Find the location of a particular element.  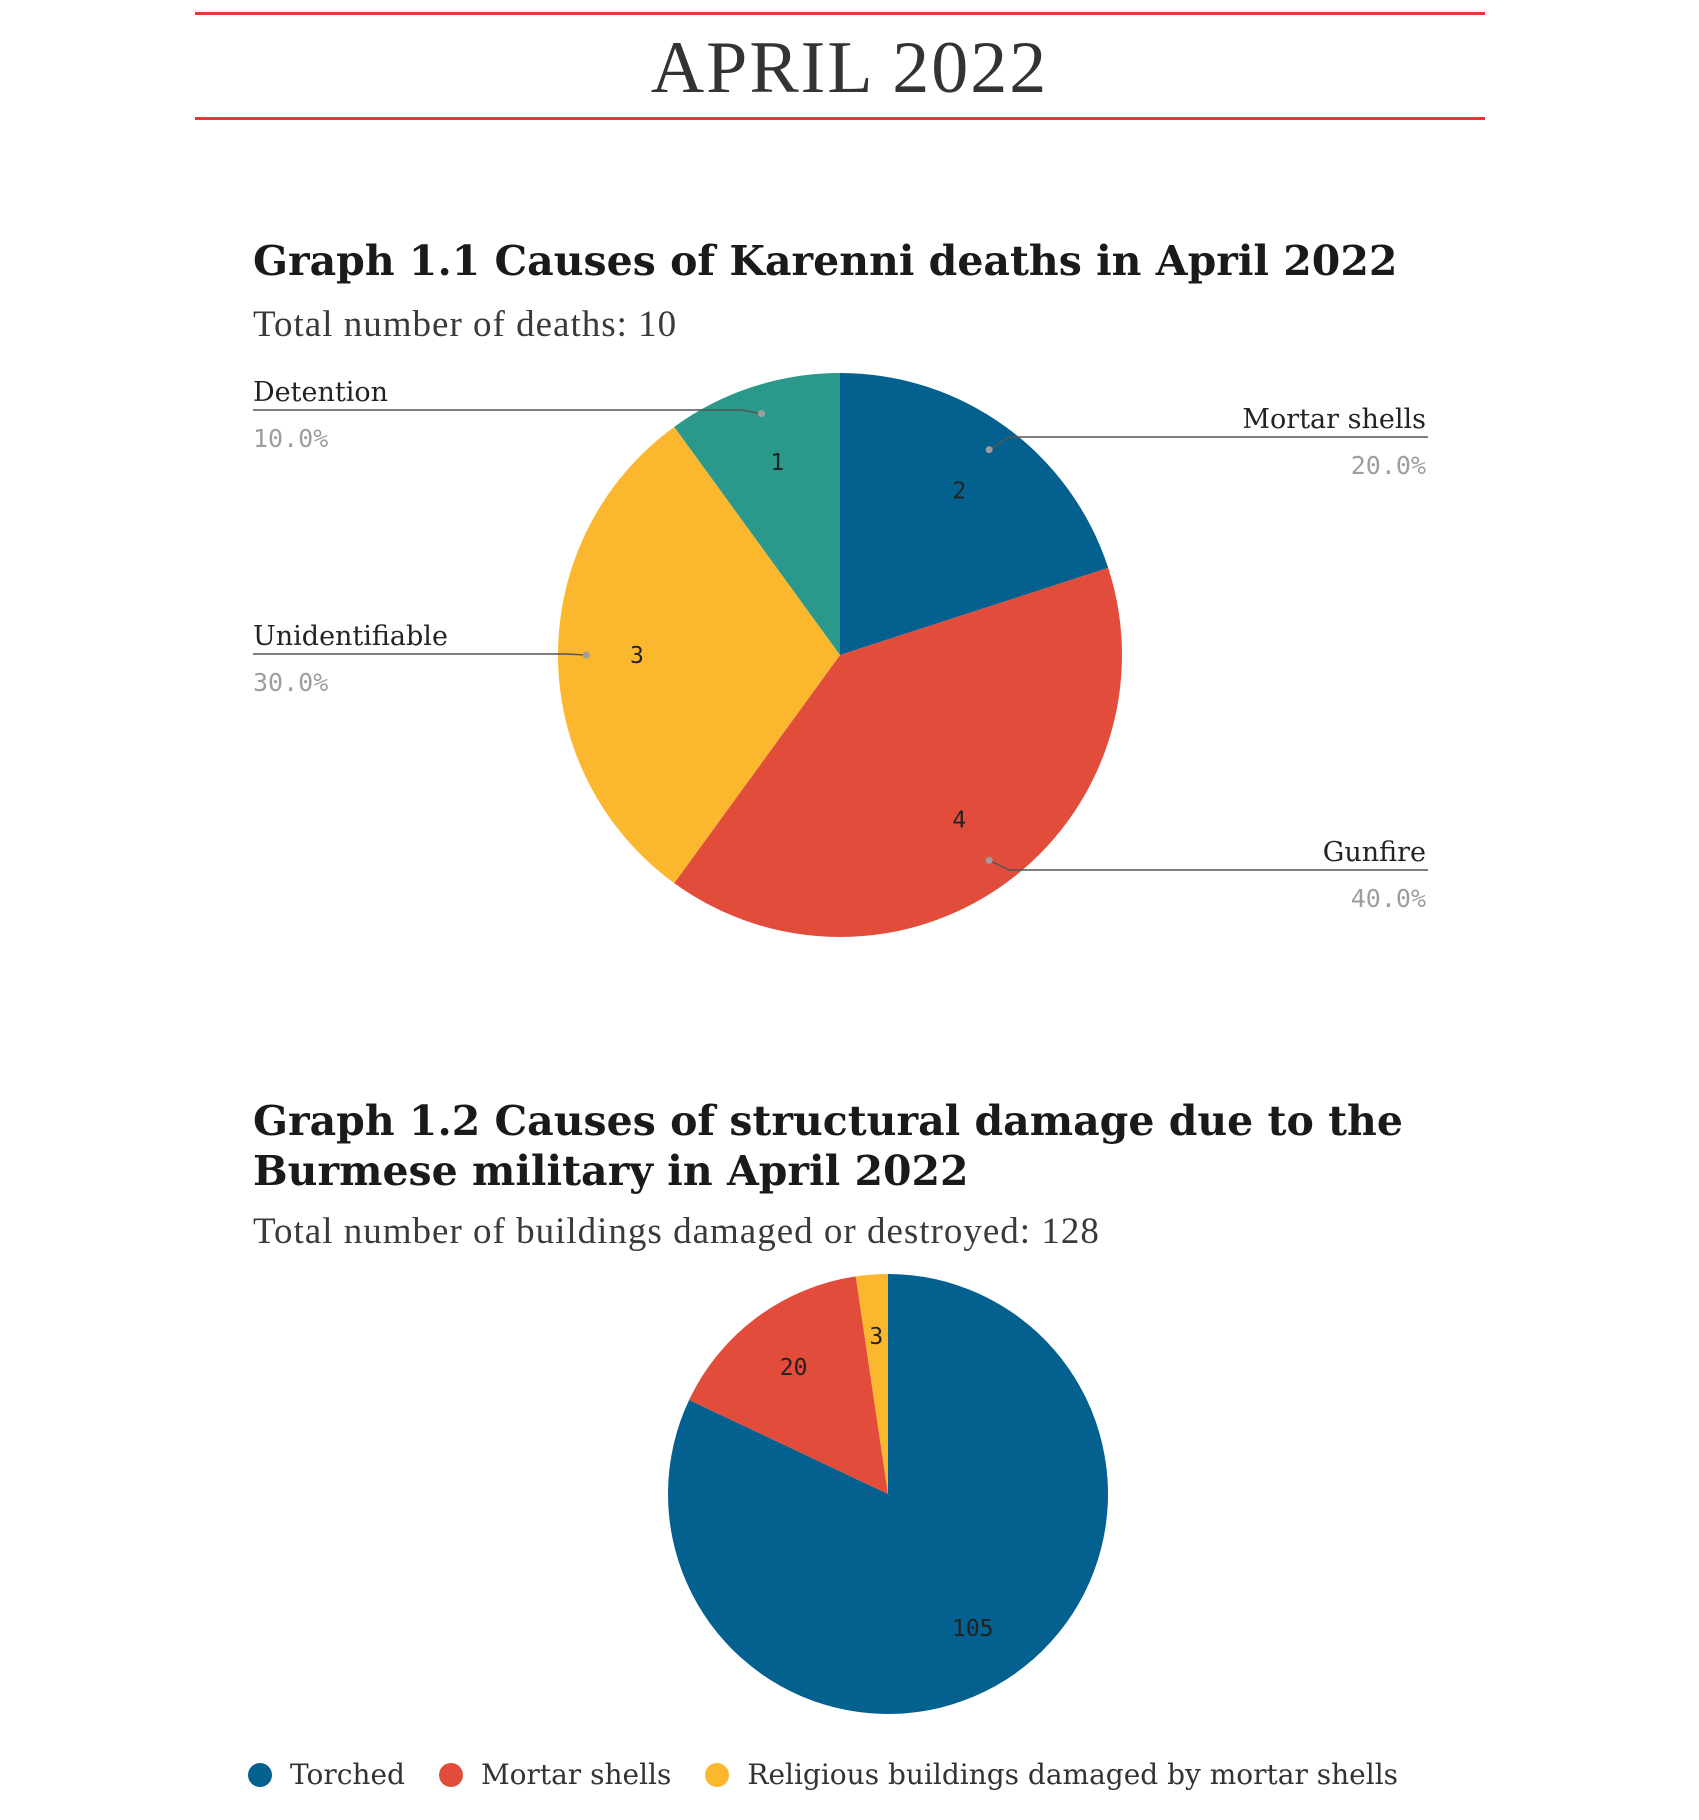

graph2-slice-mortar-shells is located at coordinates (788, 1385).